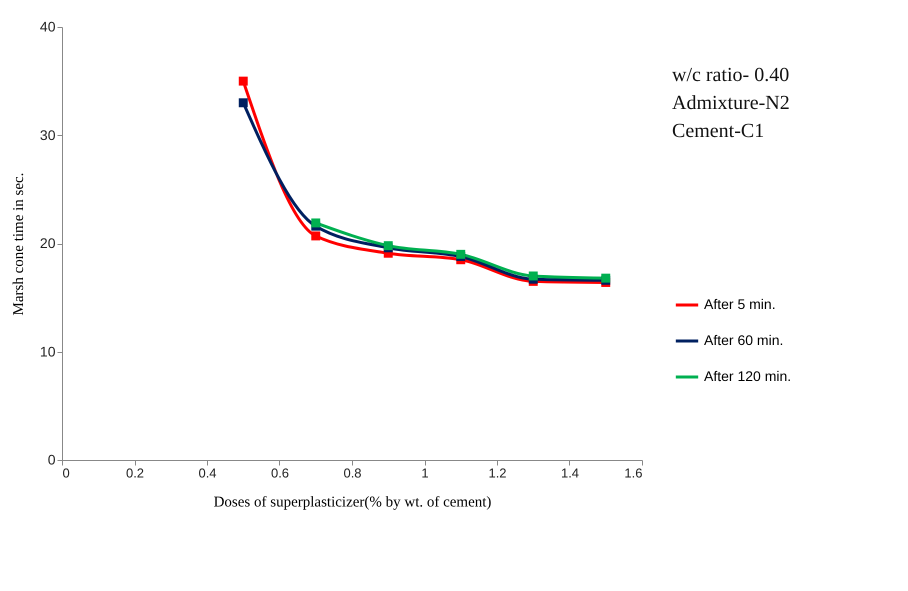 Image resolution: width=908 pixels, height=591 pixels. I want to click on y-tick-label: 10, so click(48, 351).